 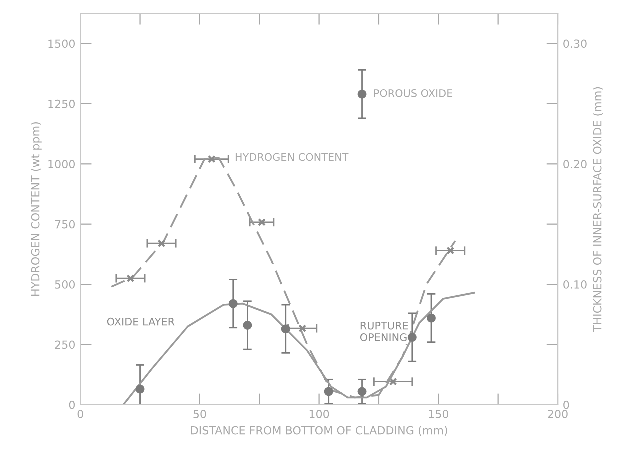 I want to click on y-tick-label: 500, so click(x=65, y=284).